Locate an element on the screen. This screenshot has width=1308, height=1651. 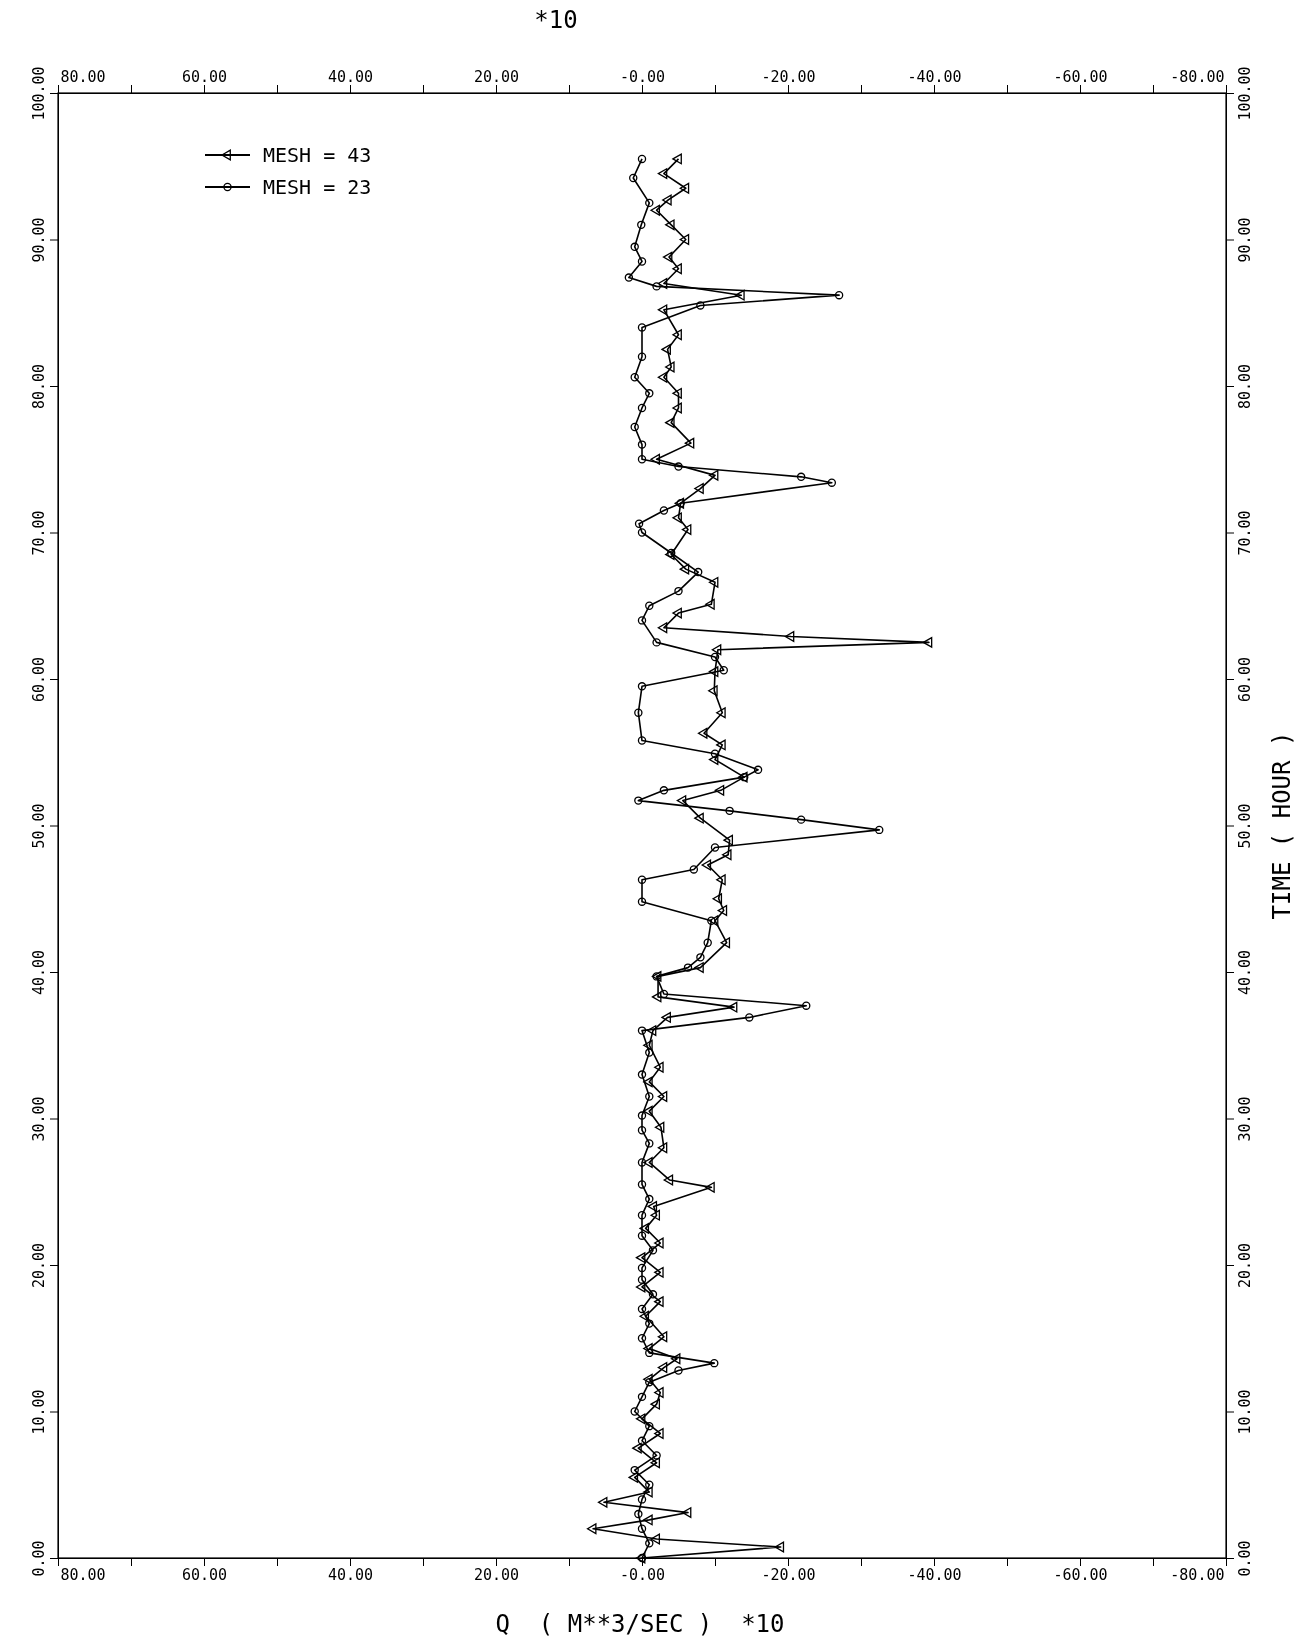
y-tick-label: 50.00 is located at coordinates (39, 826).